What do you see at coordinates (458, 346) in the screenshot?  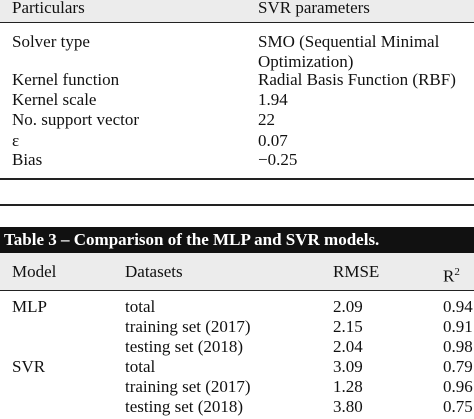 I see `cell: 0.98` at bounding box center [458, 346].